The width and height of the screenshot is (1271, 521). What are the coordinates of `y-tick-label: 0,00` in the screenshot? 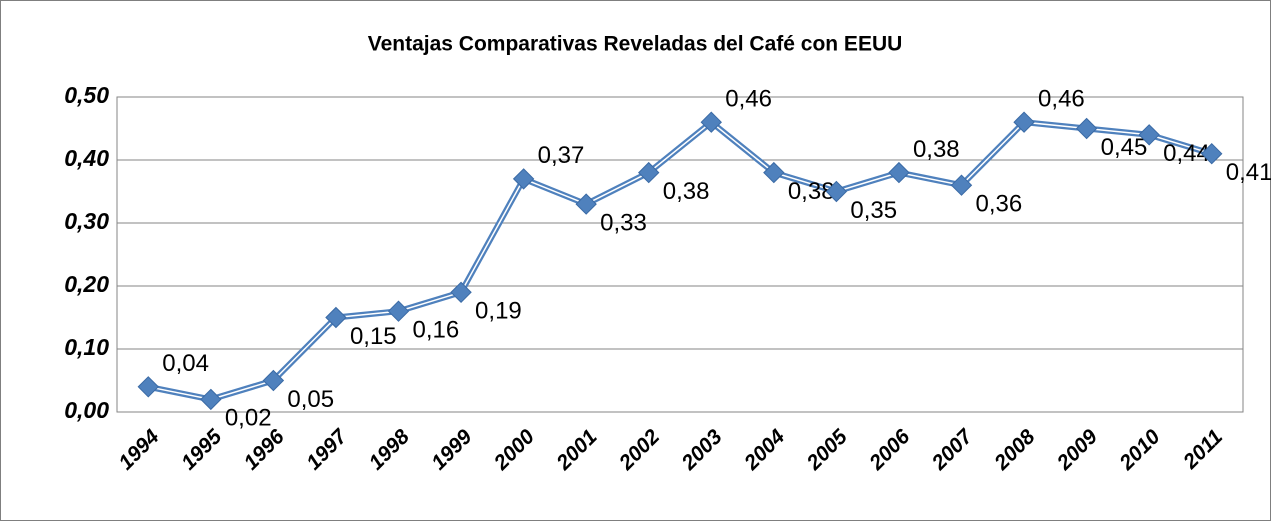 It's located at (86, 410).